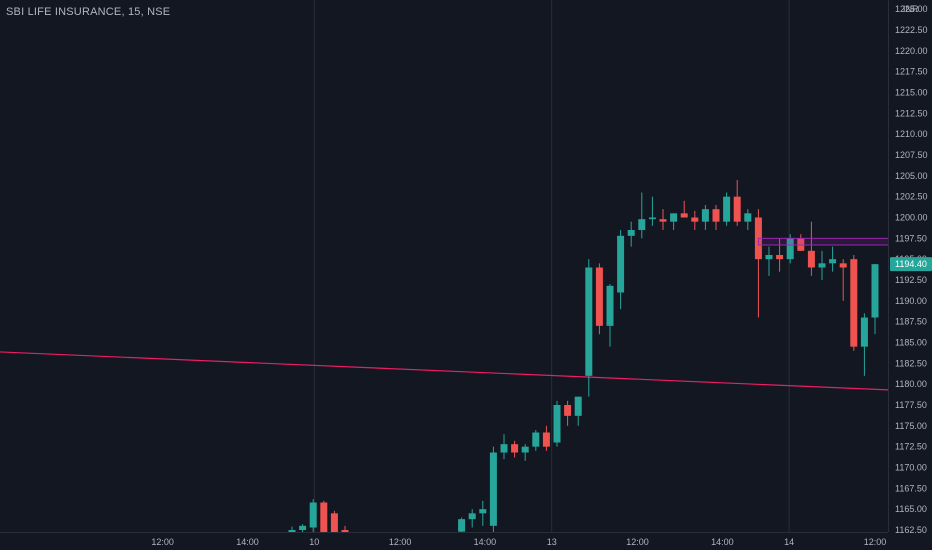  What do you see at coordinates (911, 93) in the screenshot?
I see `y-tick-label: 1215.00` at bounding box center [911, 93].